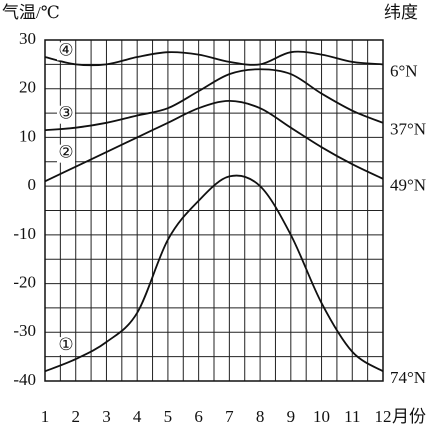 Image resolution: width=446 pixels, height=433 pixels. I want to click on x-tick-label: 11, so click(352, 416).